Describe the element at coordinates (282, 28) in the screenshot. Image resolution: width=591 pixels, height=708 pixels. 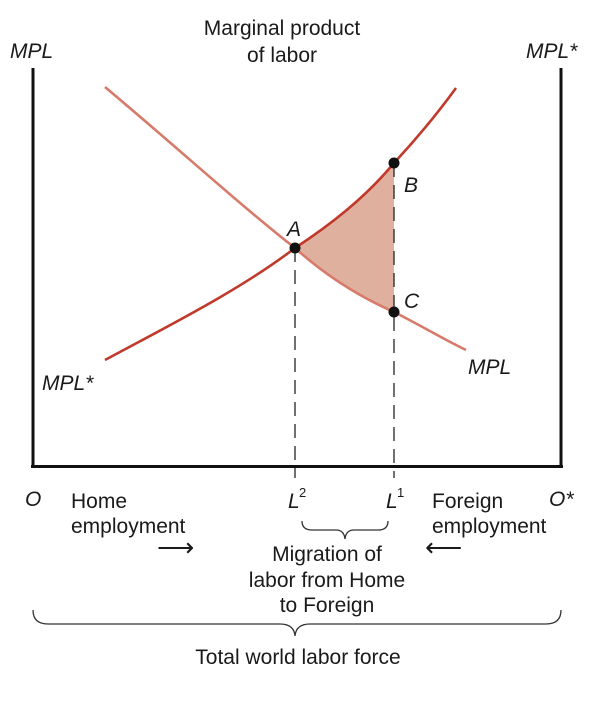
I see `title-line-1: Marginal product` at that location.